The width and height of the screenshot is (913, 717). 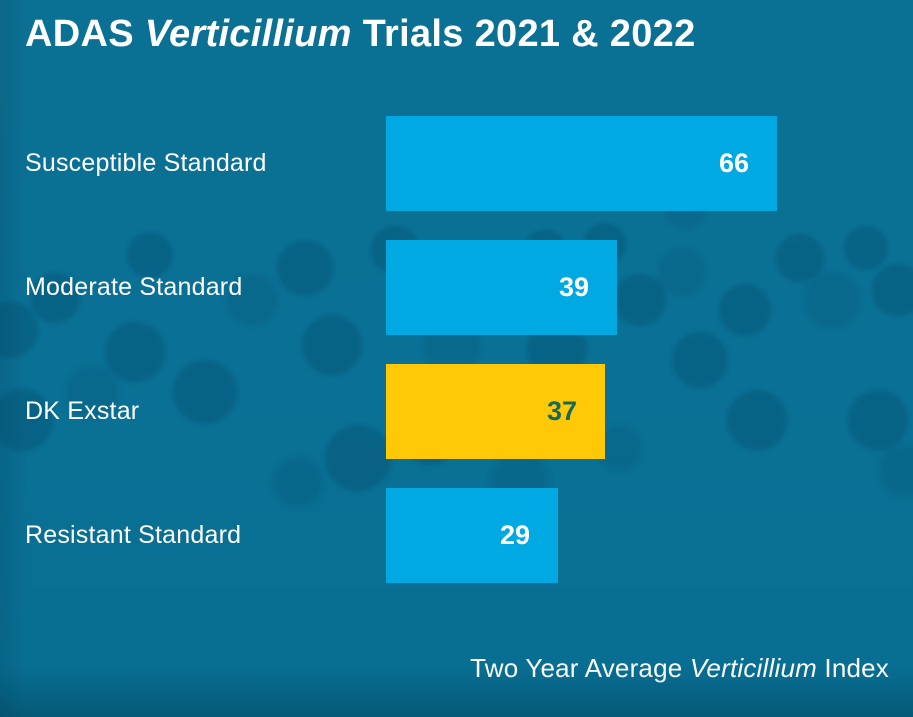 What do you see at coordinates (580, 668) in the screenshot?
I see `axis-caption-prefix: Two Year Average` at bounding box center [580, 668].